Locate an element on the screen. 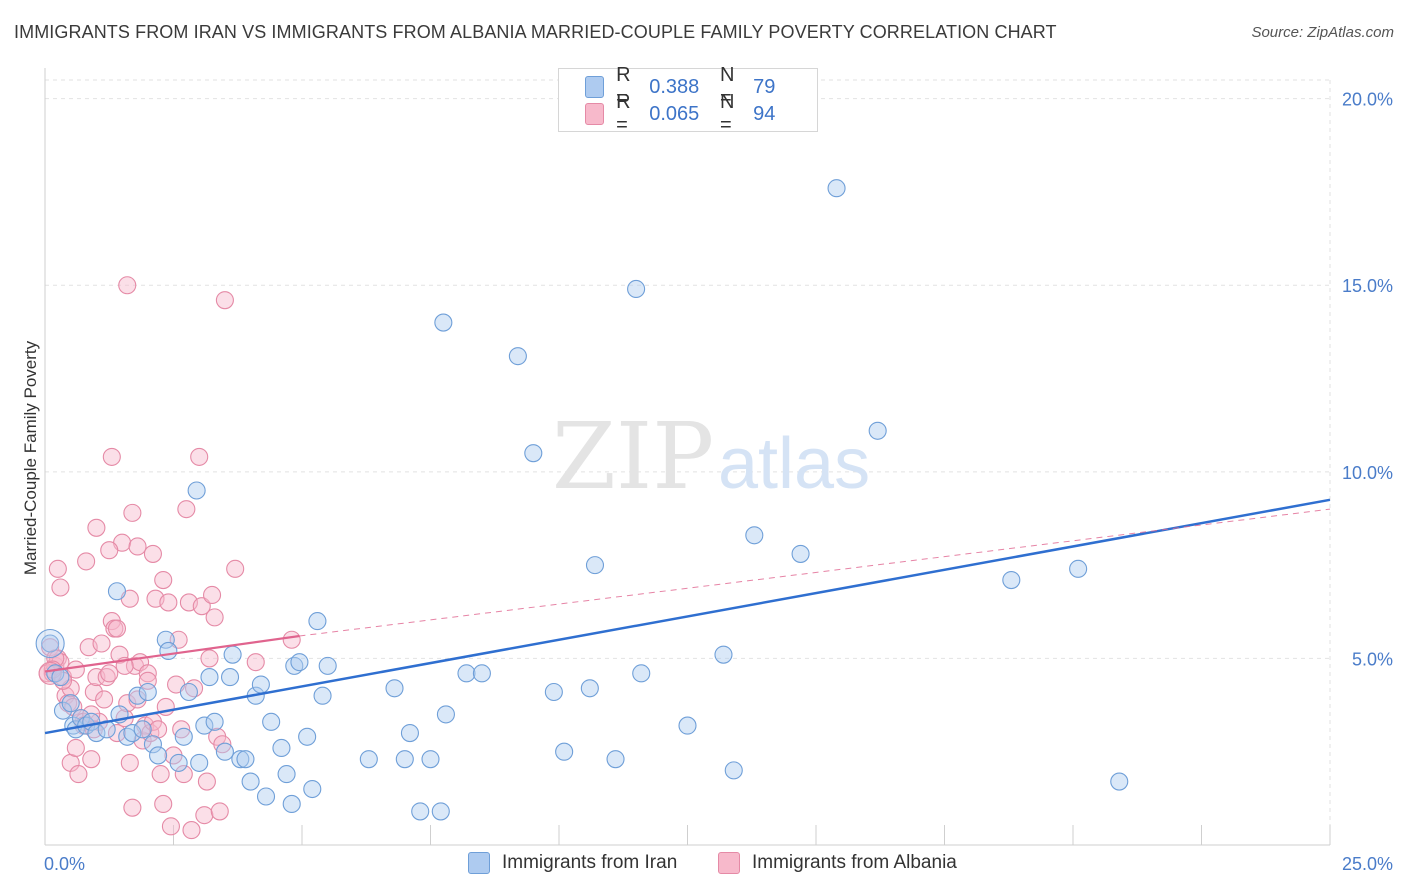 This screenshot has width=1406, height=892. albania-swatch is located at coordinates (595, 114).